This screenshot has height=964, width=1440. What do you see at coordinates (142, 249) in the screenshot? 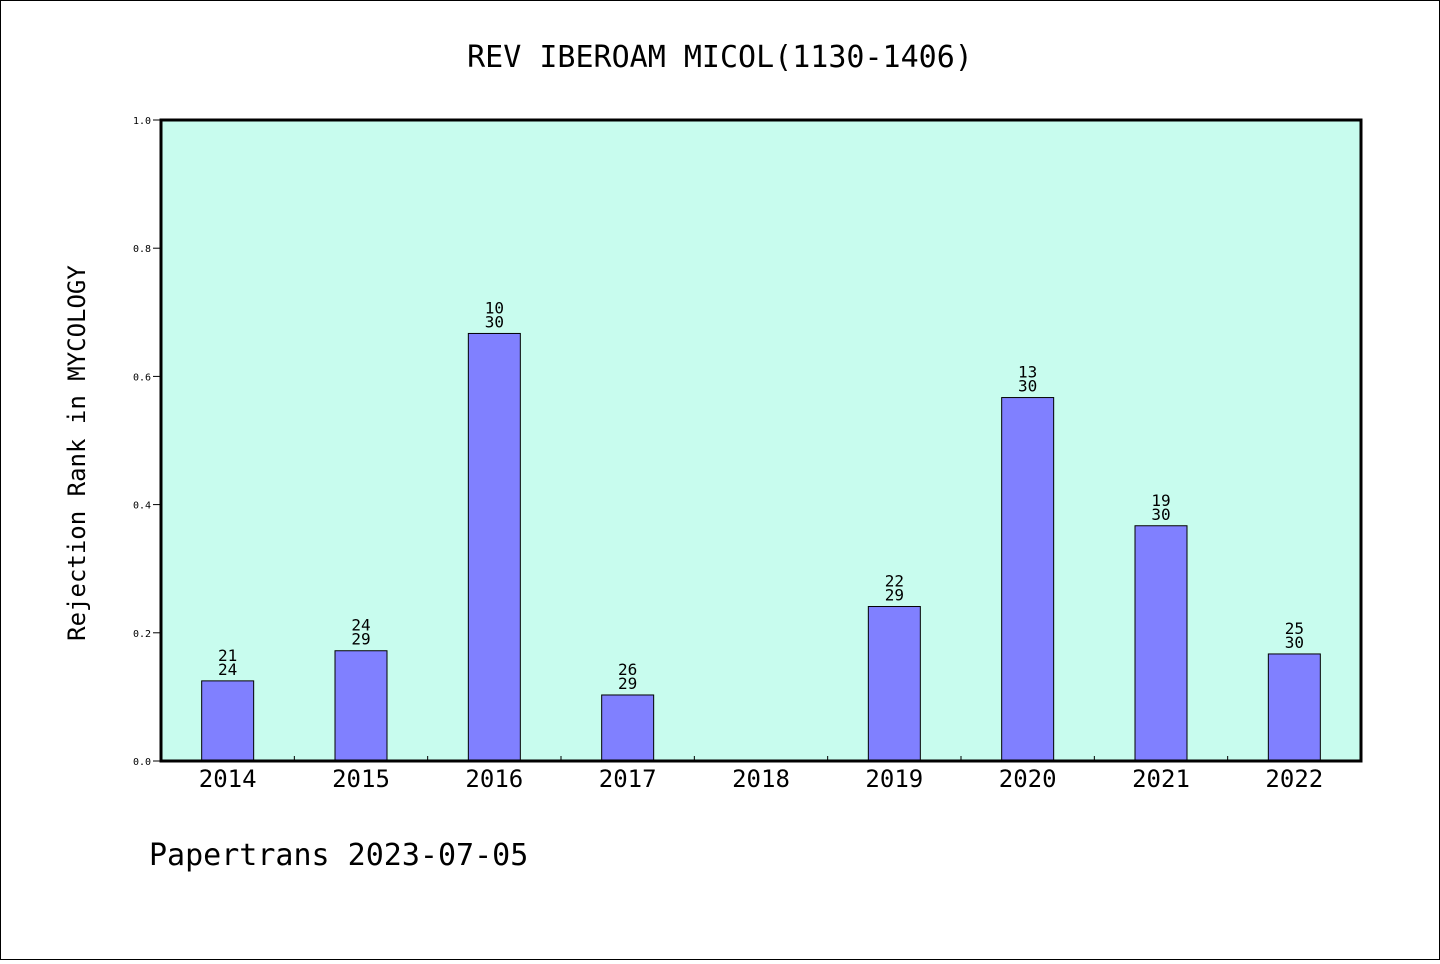
I see `y-tick-label: 0.8` at bounding box center [142, 249].